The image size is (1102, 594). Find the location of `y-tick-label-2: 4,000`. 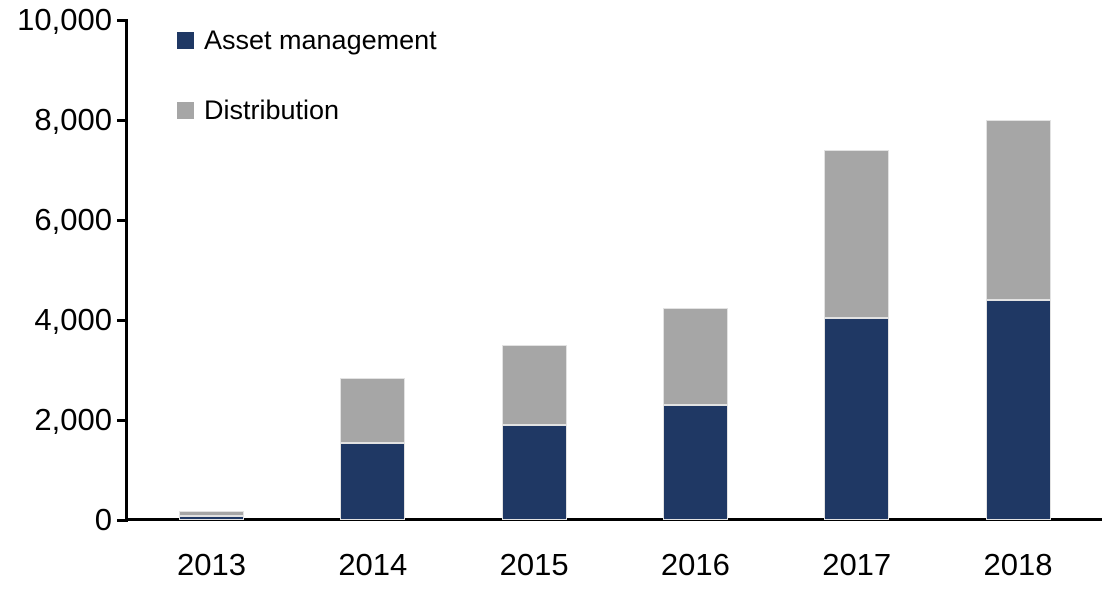

y-tick-label-2: 4,000 is located at coordinates (73, 319).